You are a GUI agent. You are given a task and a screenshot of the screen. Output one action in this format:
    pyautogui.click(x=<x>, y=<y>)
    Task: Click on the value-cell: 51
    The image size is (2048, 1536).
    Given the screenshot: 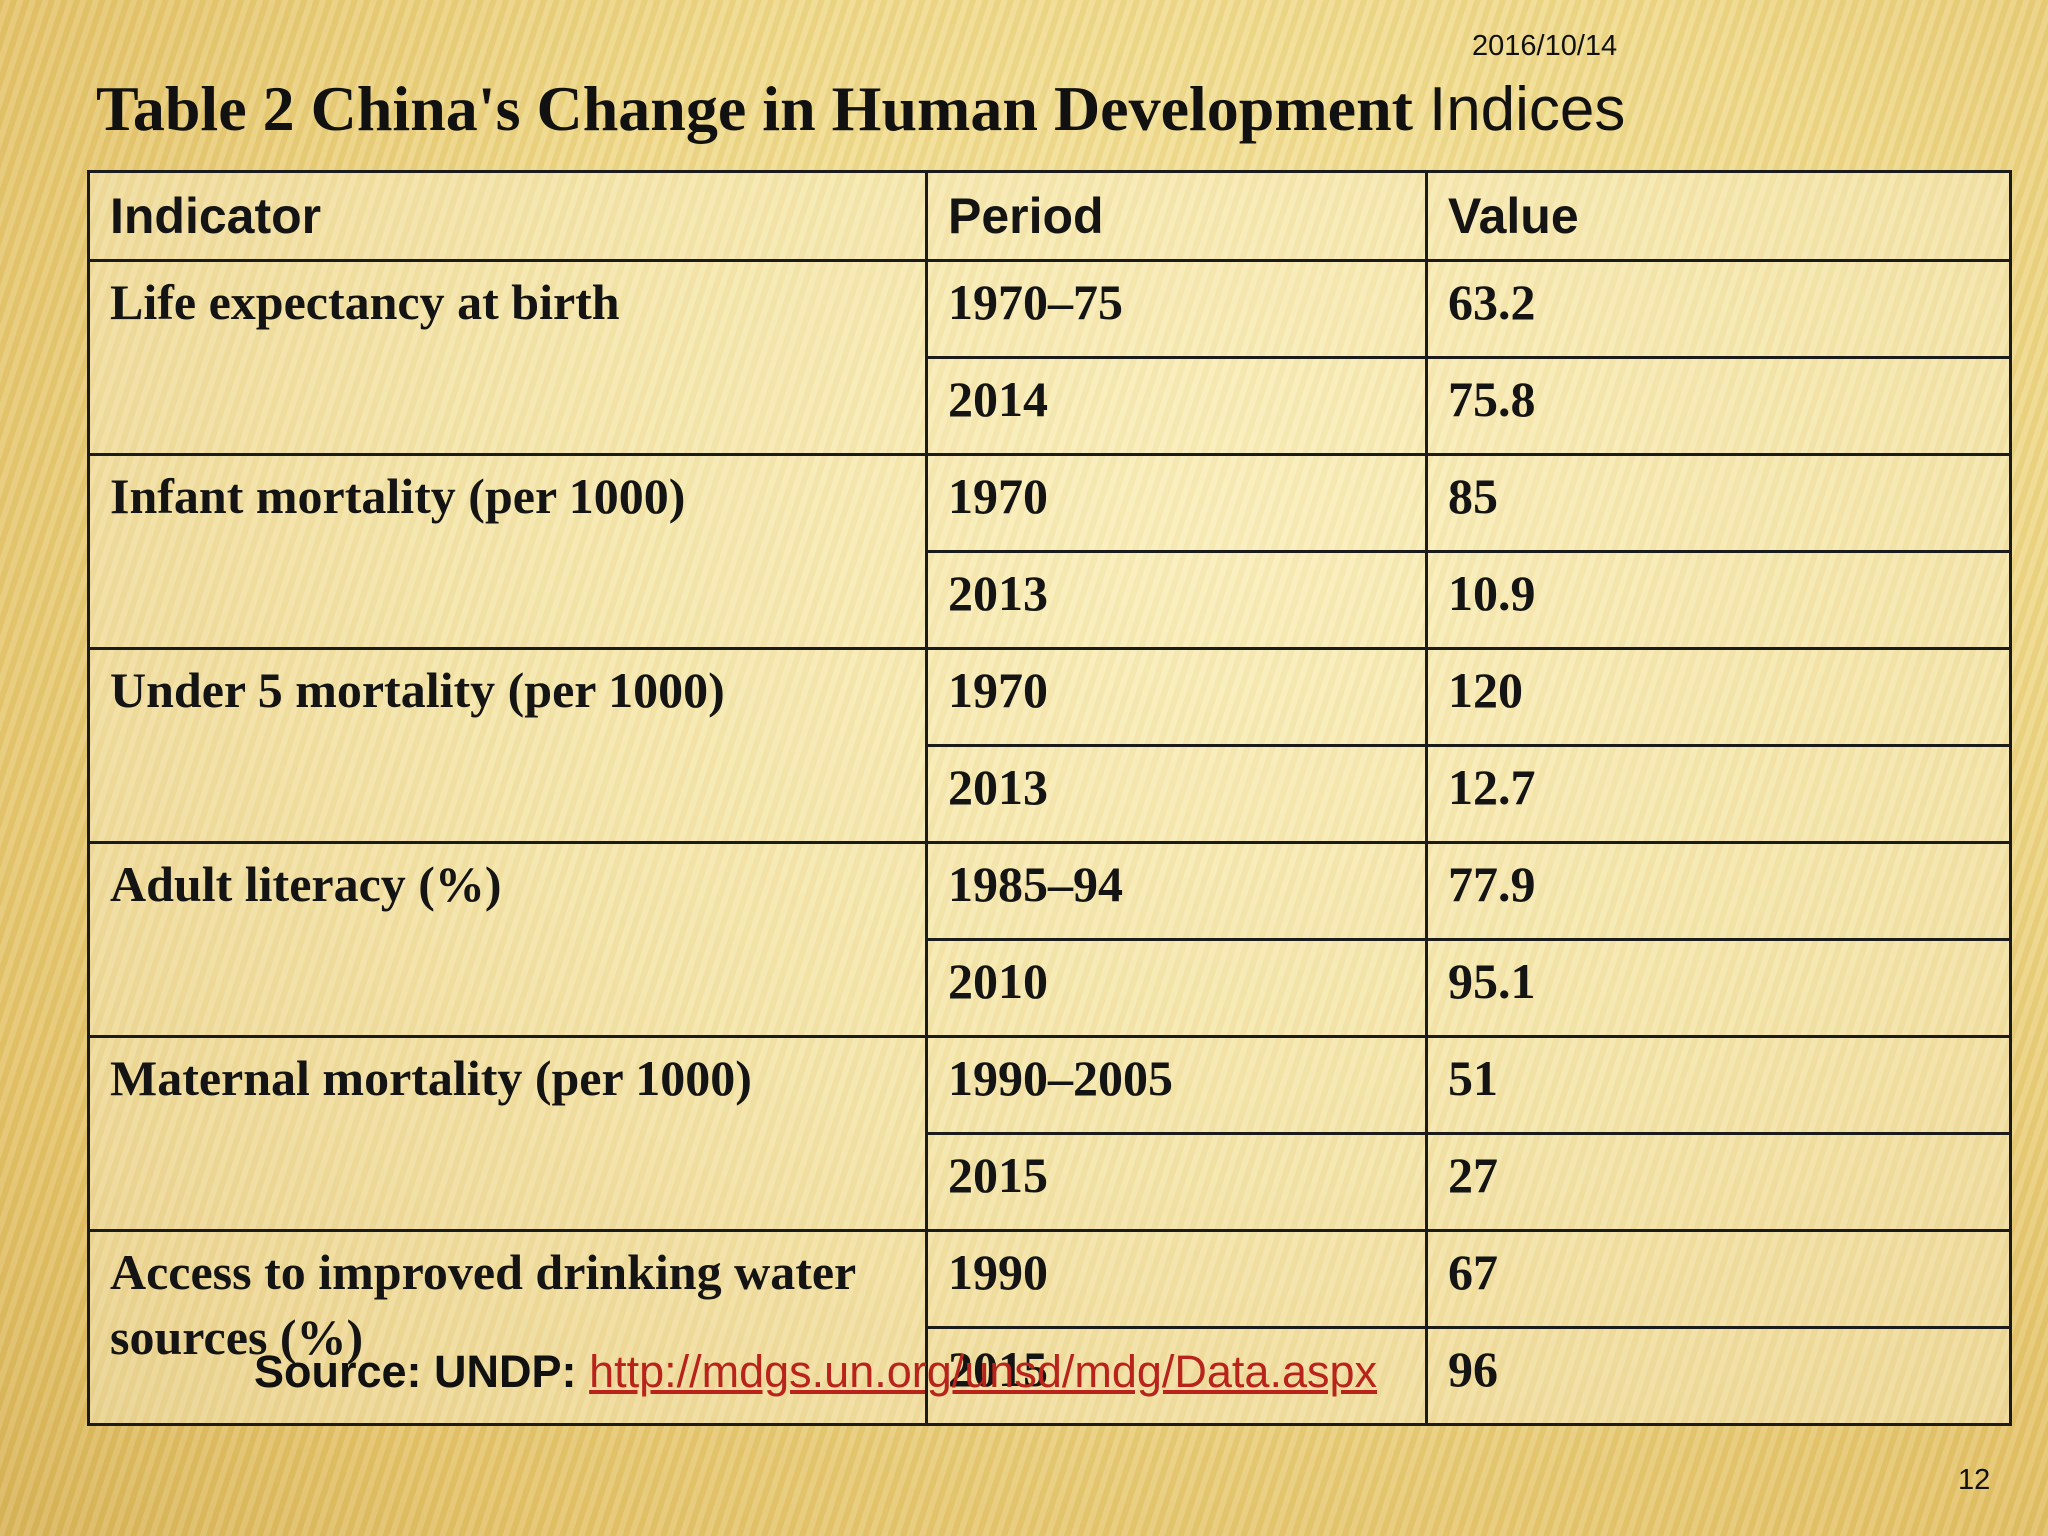 What is the action you would take?
    pyautogui.click(x=1718, y=1085)
    